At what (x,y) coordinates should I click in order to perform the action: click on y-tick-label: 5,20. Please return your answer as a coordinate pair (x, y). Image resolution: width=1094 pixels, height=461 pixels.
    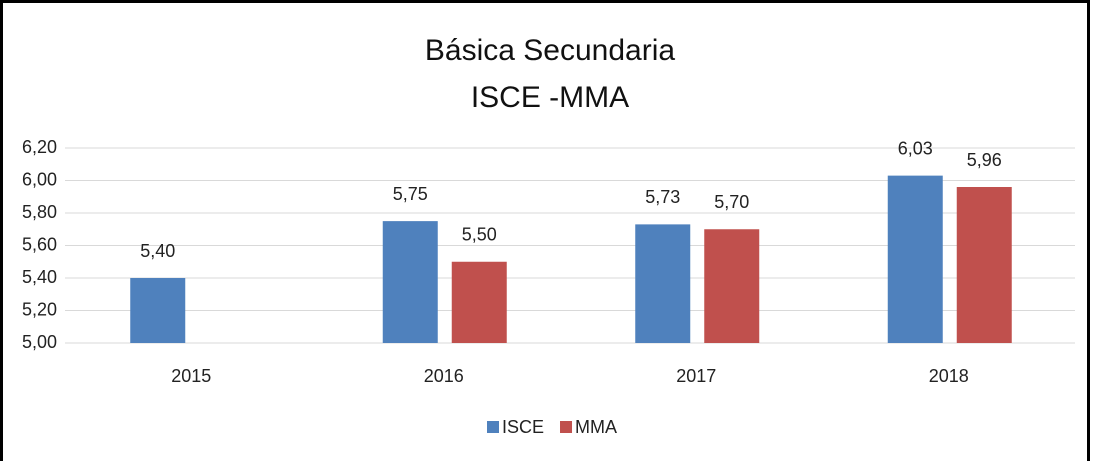
    Looking at the image, I should click on (39, 309).